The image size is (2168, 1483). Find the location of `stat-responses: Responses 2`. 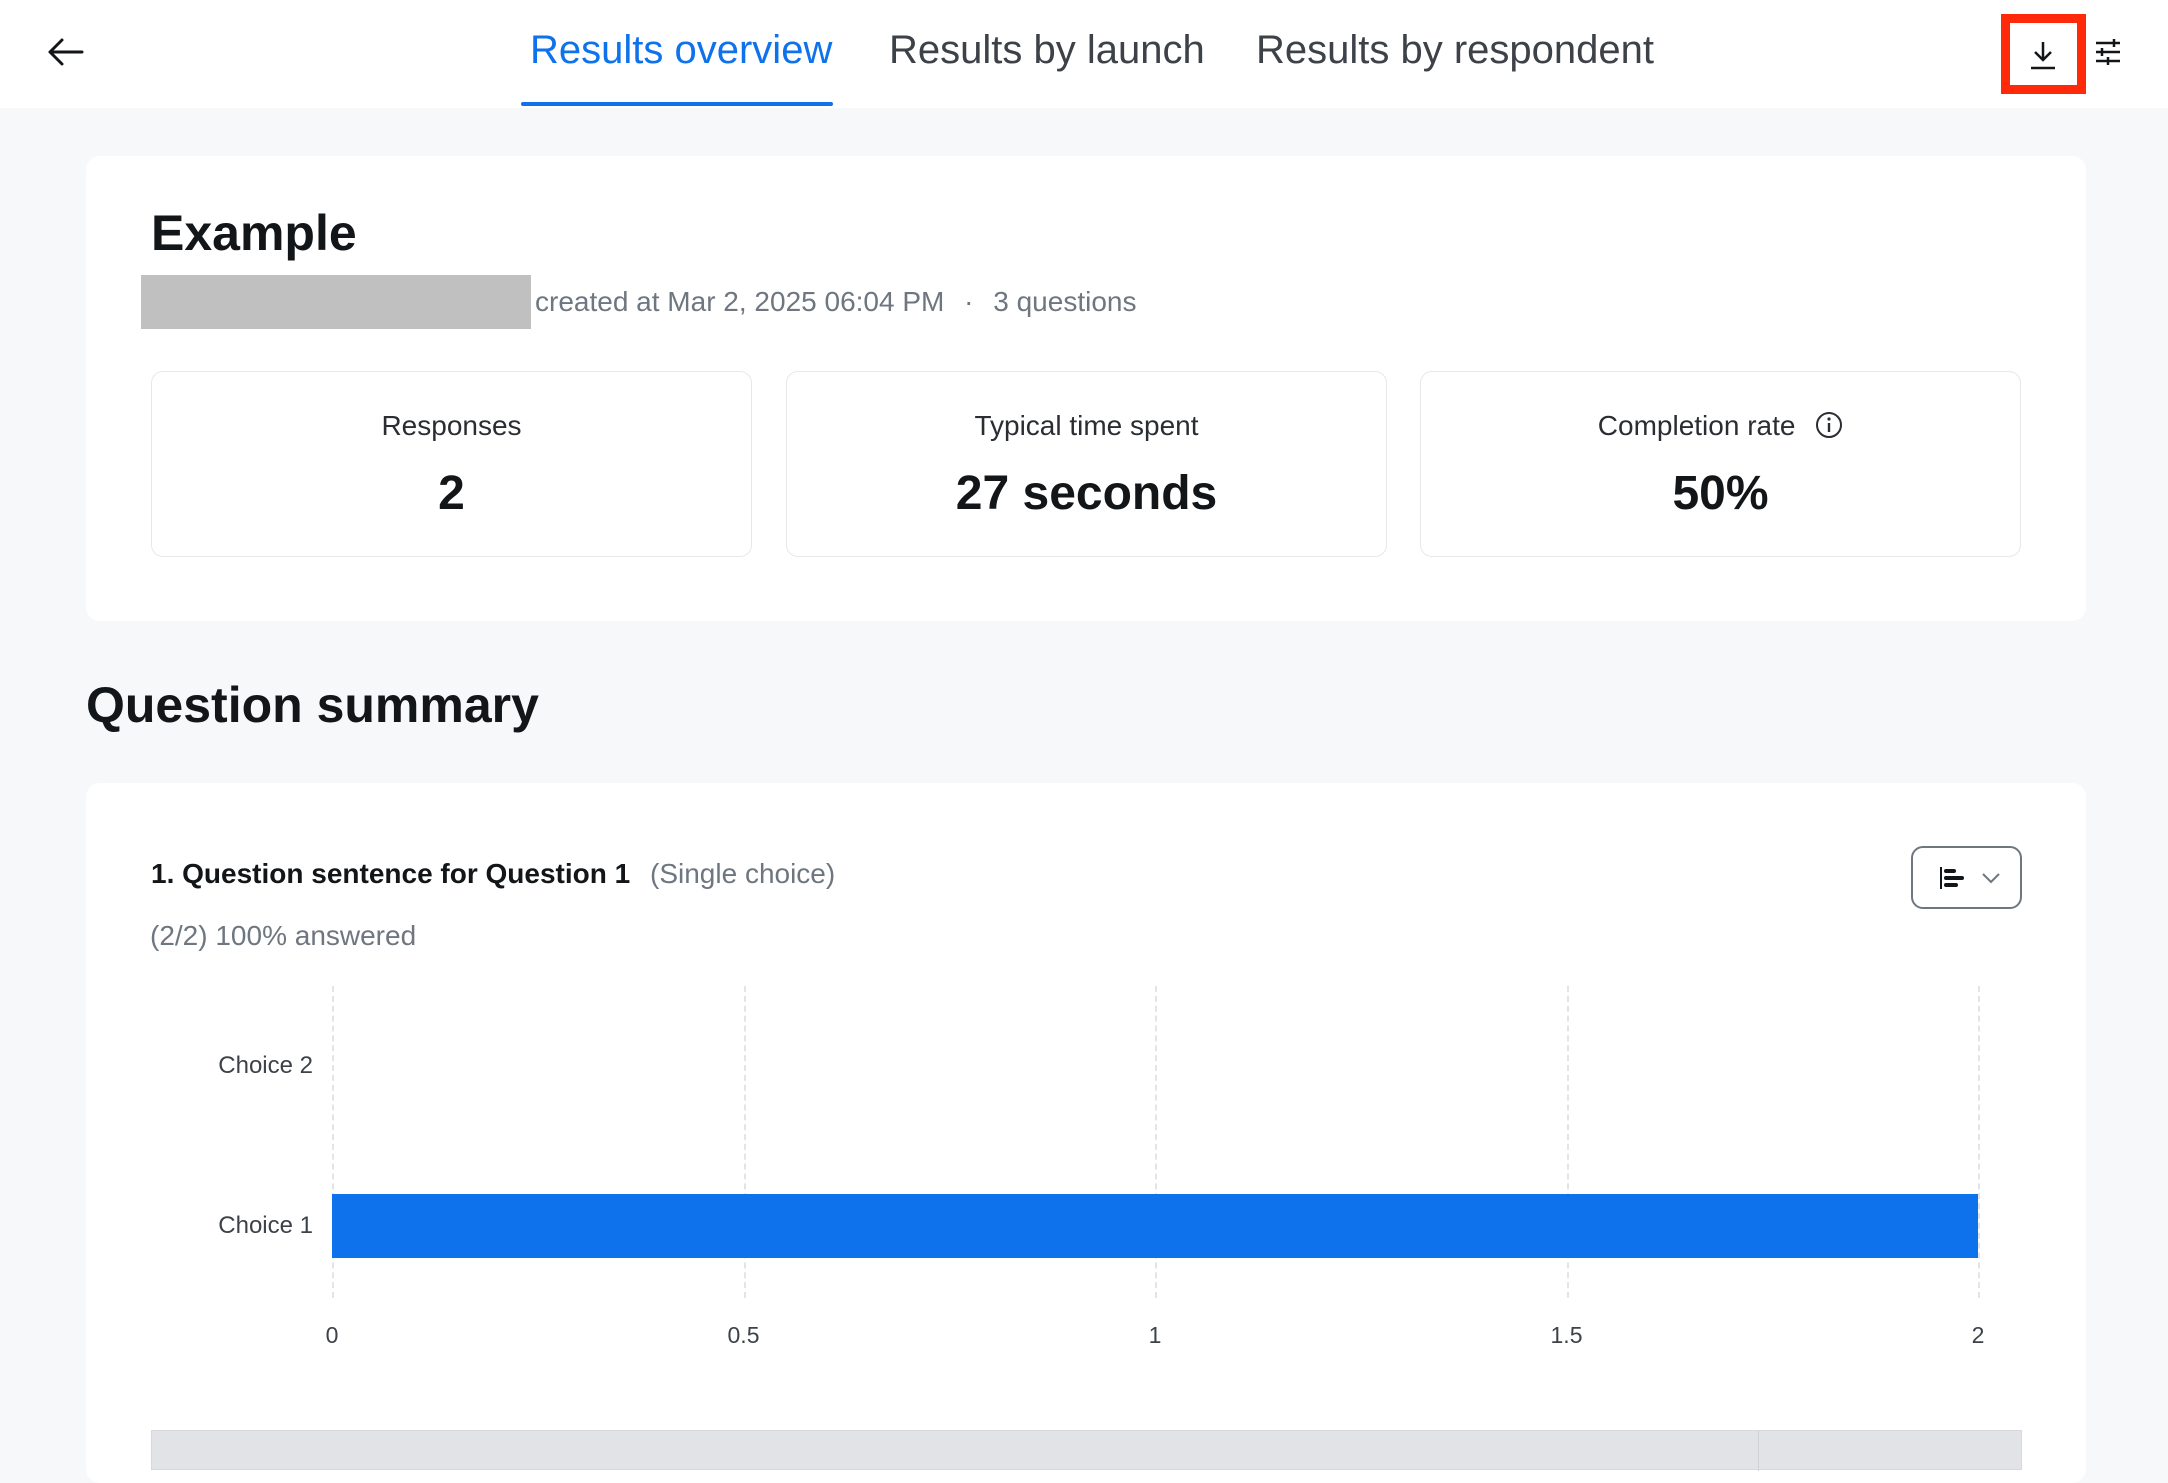

stat-responses: Responses 2 is located at coordinates (451, 464).